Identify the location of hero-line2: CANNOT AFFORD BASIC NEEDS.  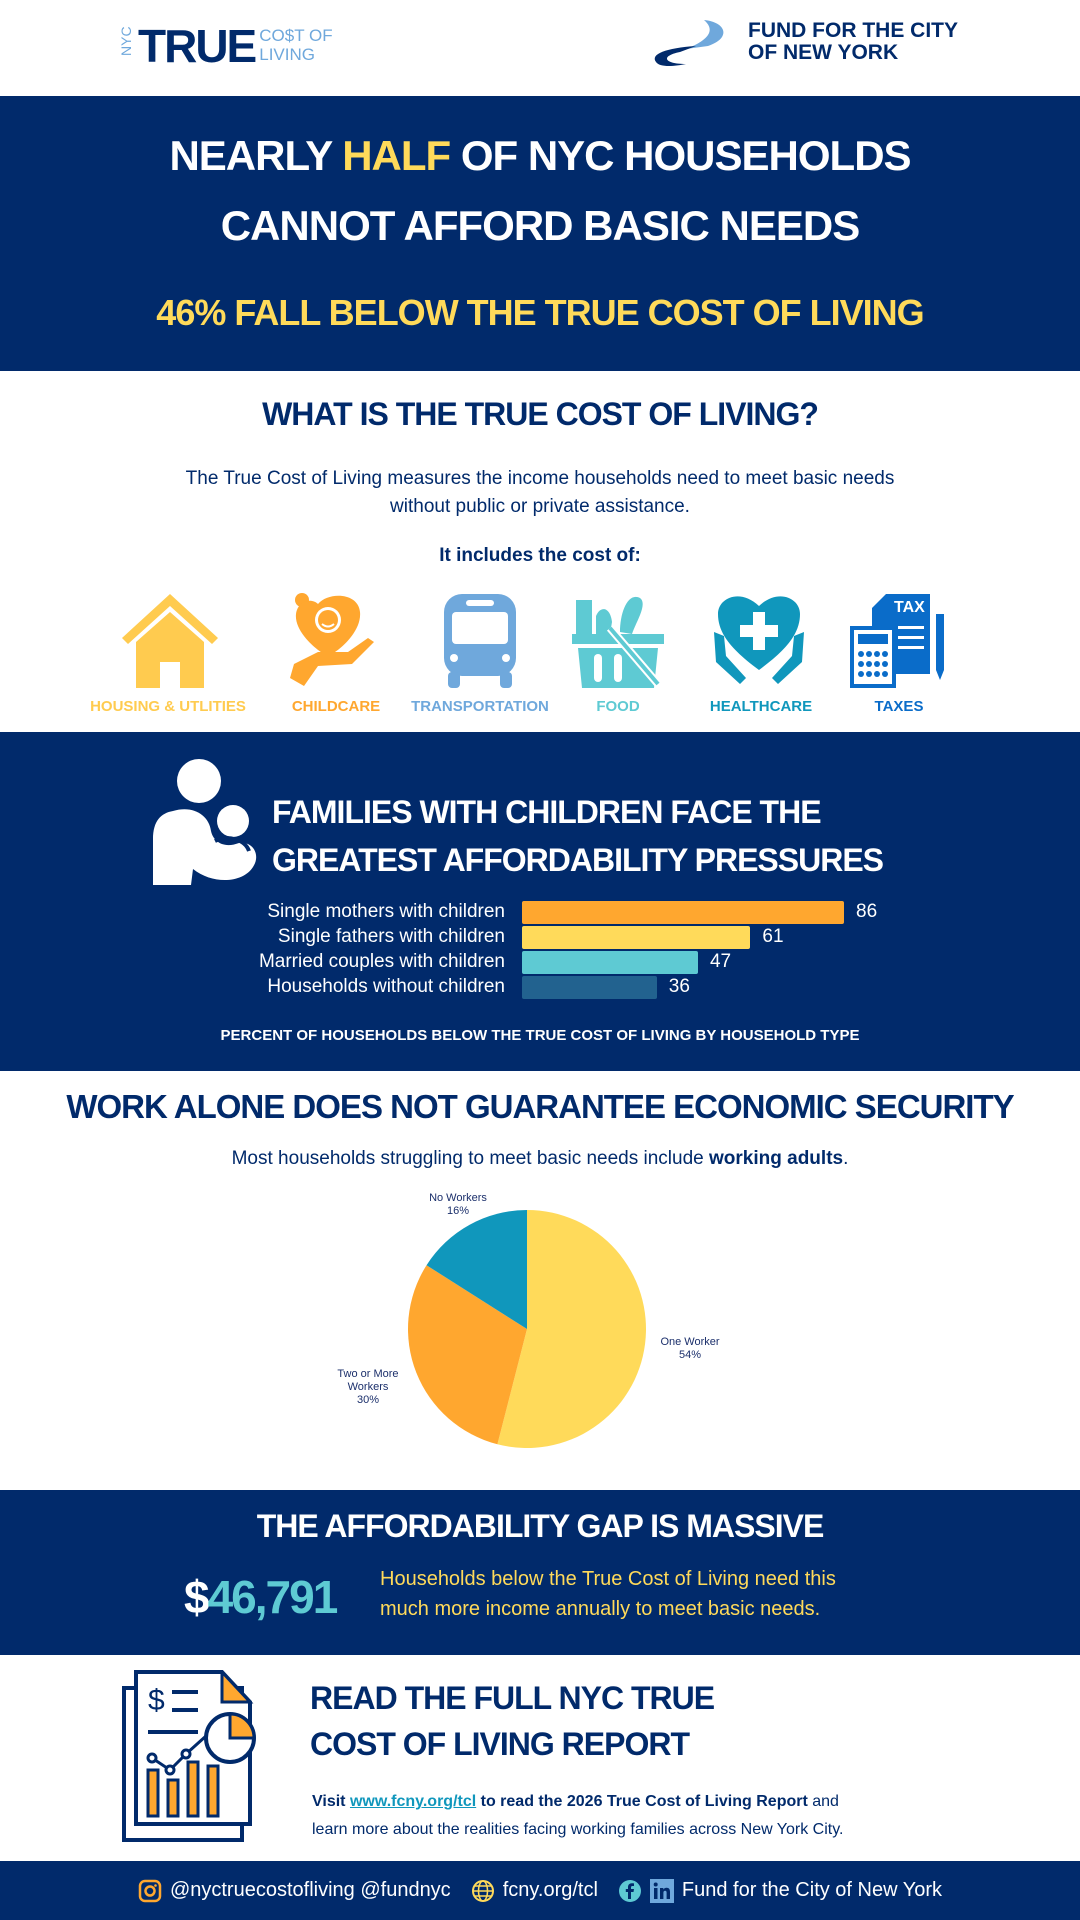
(540, 225).